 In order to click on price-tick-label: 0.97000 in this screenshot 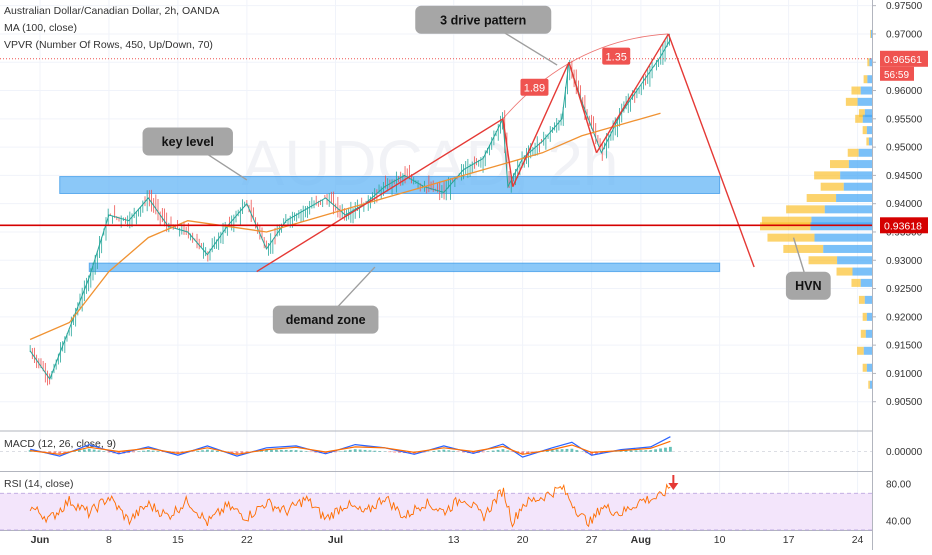, I will do `click(904, 34)`.